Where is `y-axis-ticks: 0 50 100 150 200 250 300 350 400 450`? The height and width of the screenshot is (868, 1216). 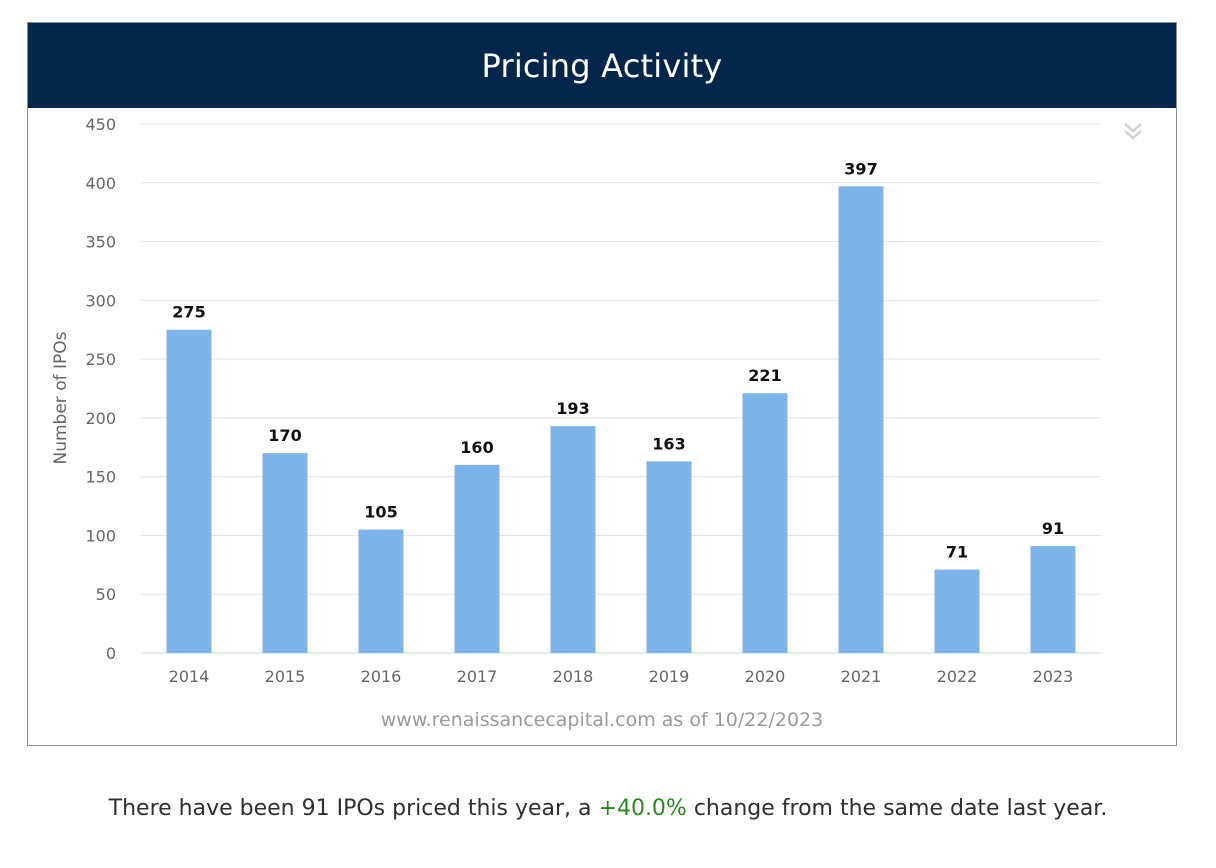
y-axis-ticks: 0 50 100 150 200 250 300 350 400 450 is located at coordinates (100, 389).